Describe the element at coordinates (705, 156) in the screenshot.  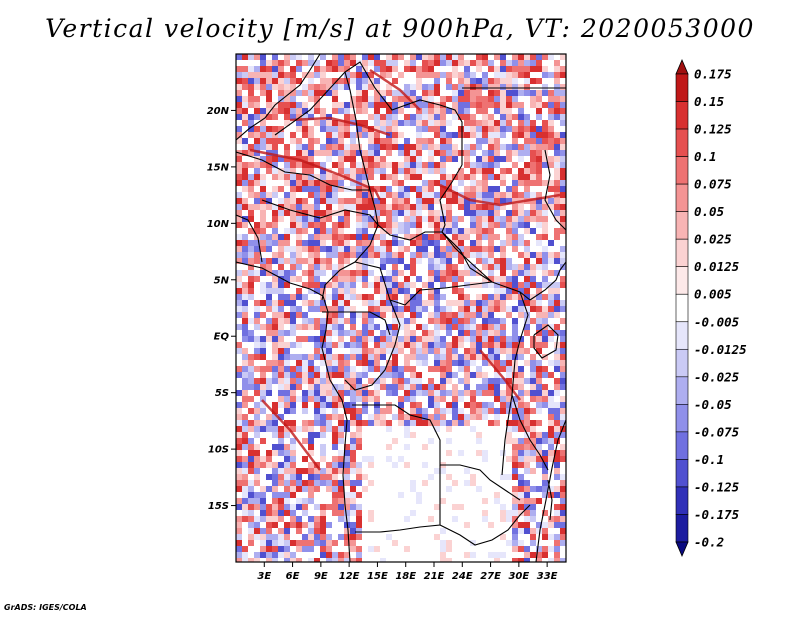
I see `colorbar-label: 0.1` at that location.